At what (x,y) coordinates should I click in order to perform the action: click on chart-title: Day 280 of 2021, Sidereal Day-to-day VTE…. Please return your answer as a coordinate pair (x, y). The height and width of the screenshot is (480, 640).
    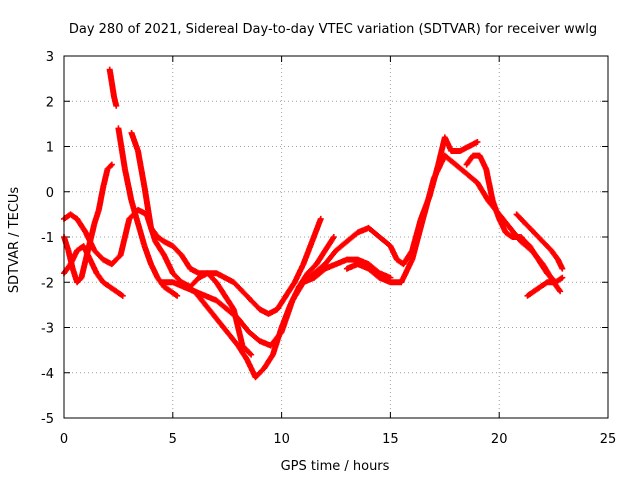
    Looking at the image, I should click on (333, 29).